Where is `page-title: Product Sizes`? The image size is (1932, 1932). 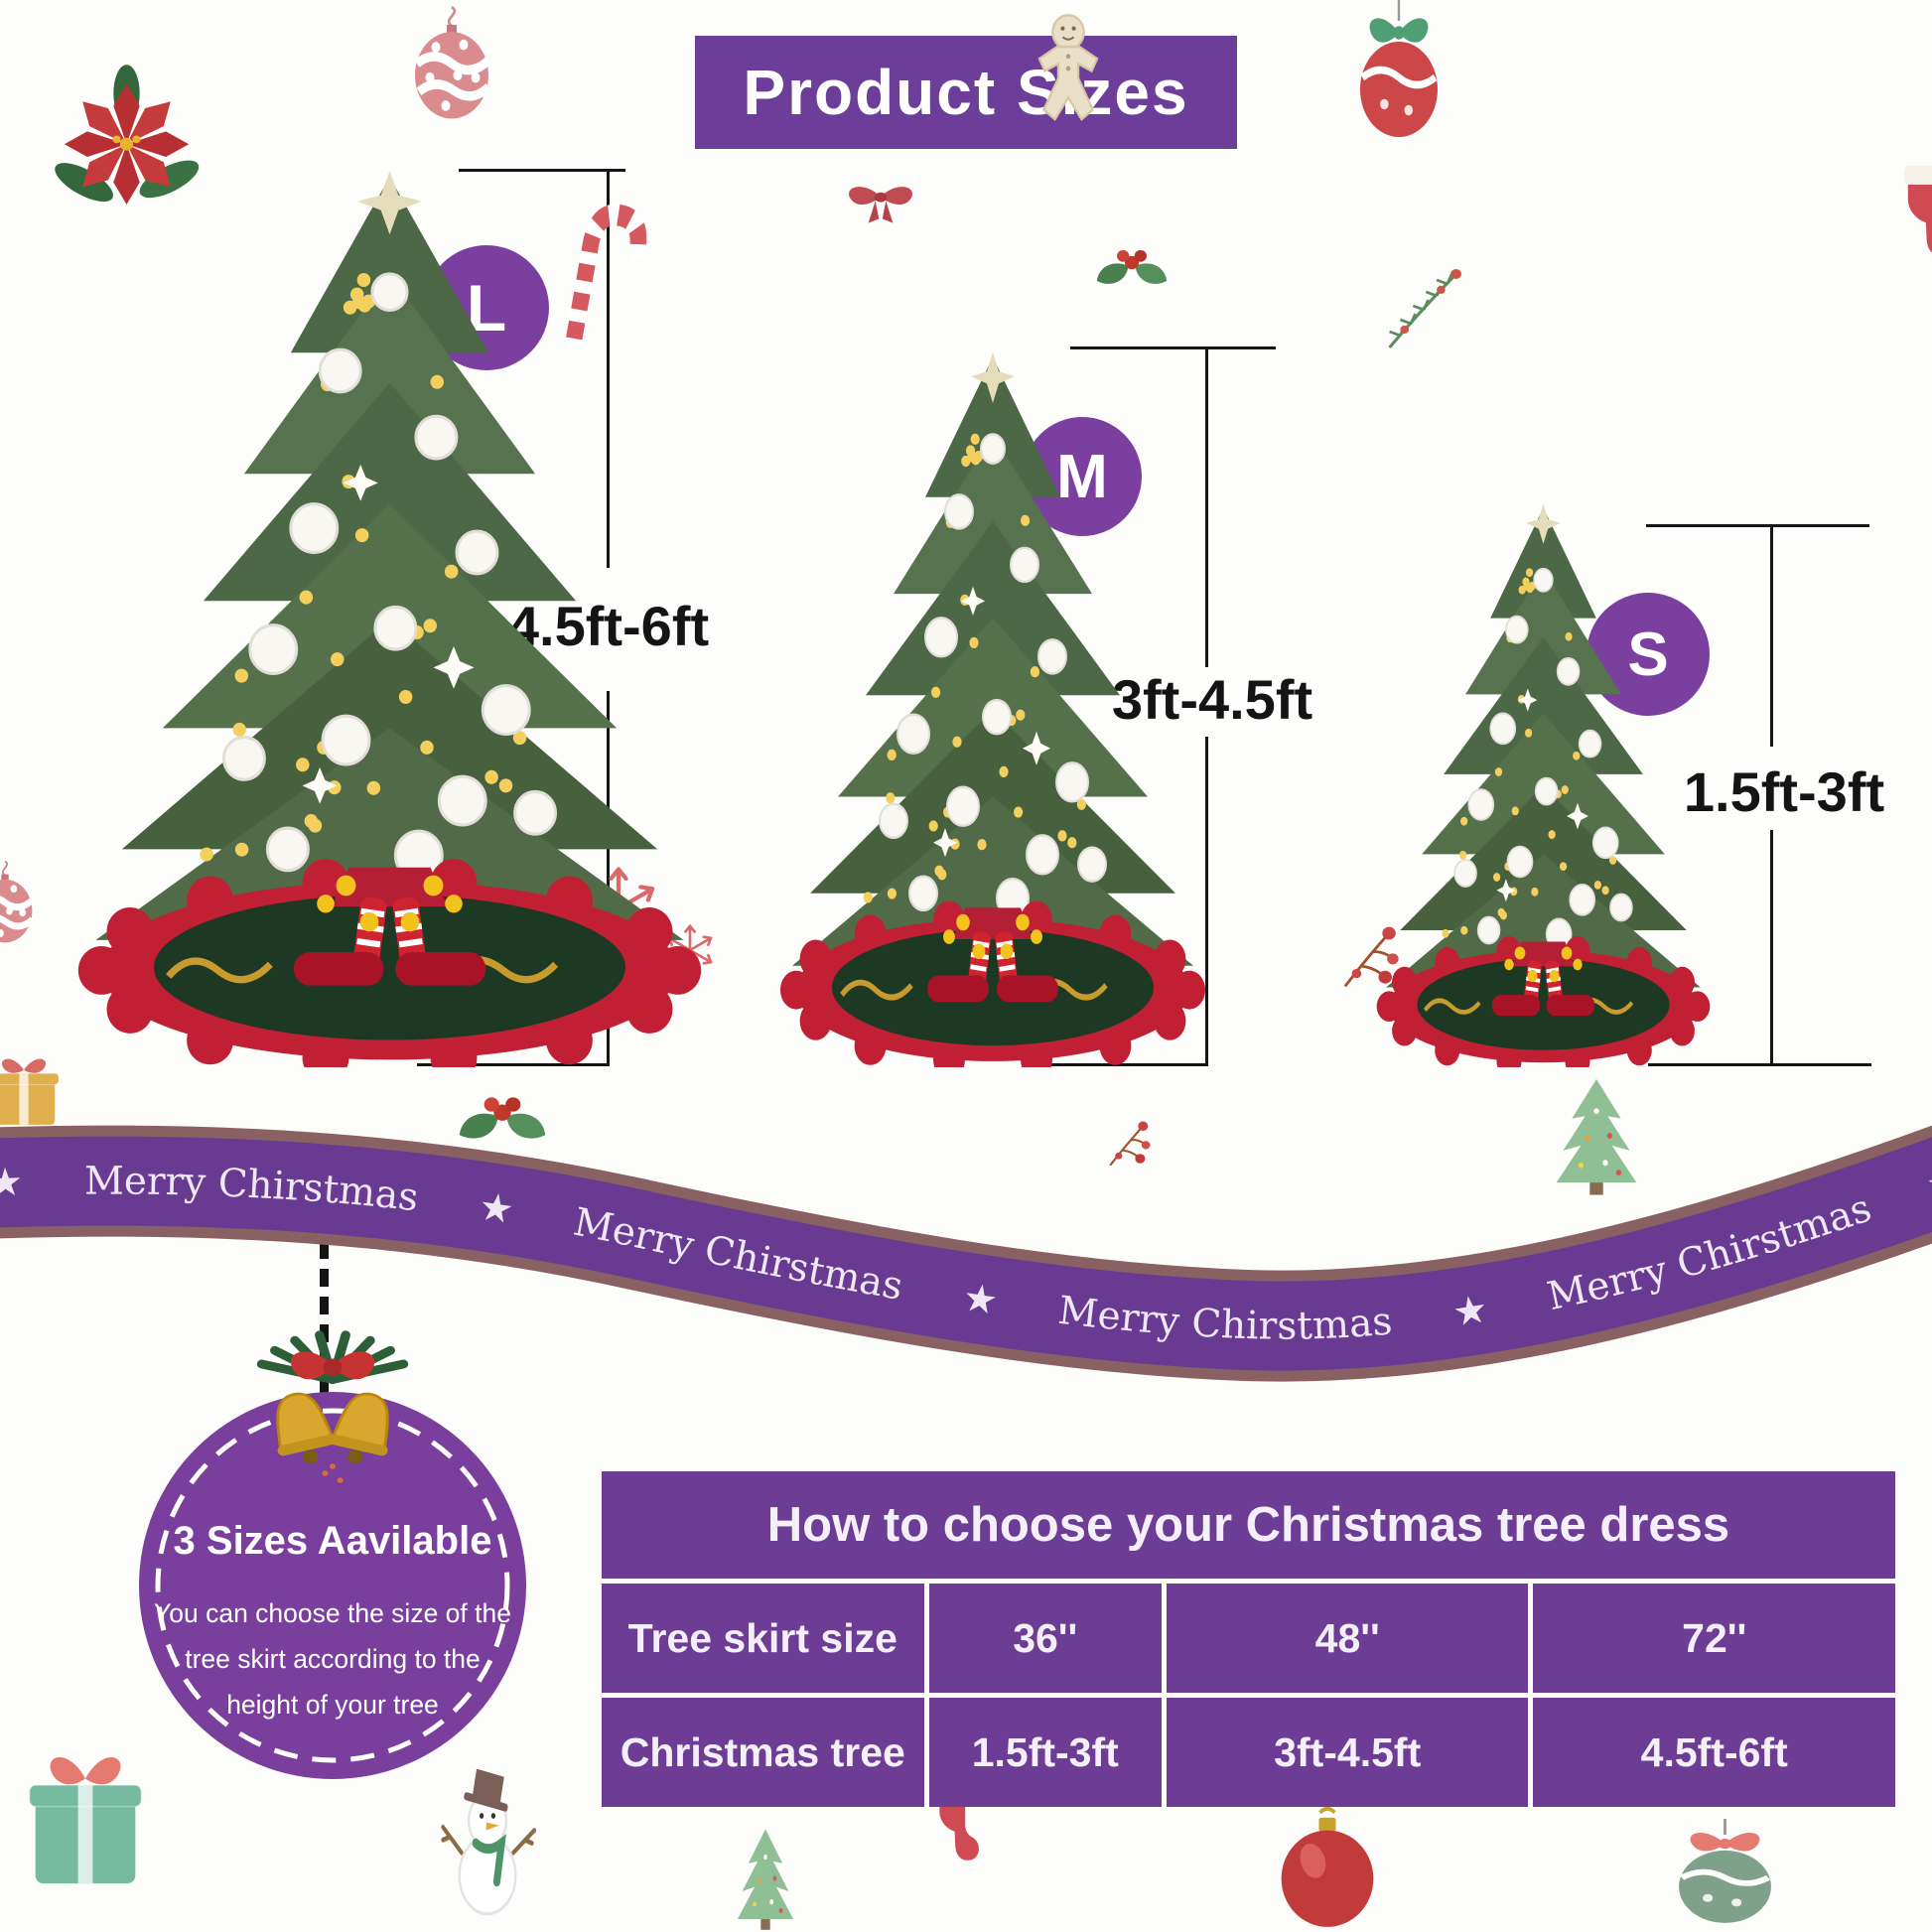
page-title: Product Sizes is located at coordinates (966, 93).